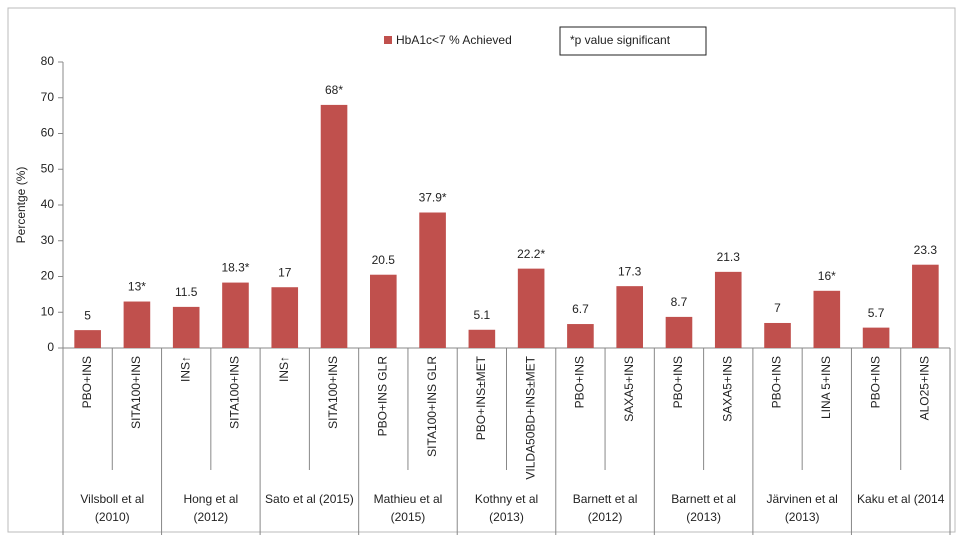 The width and height of the screenshot is (964, 539). What do you see at coordinates (454, 40) in the screenshot?
I see `legend-label: HbA1c<7 % Achieved` at bounding box center [454, 40].